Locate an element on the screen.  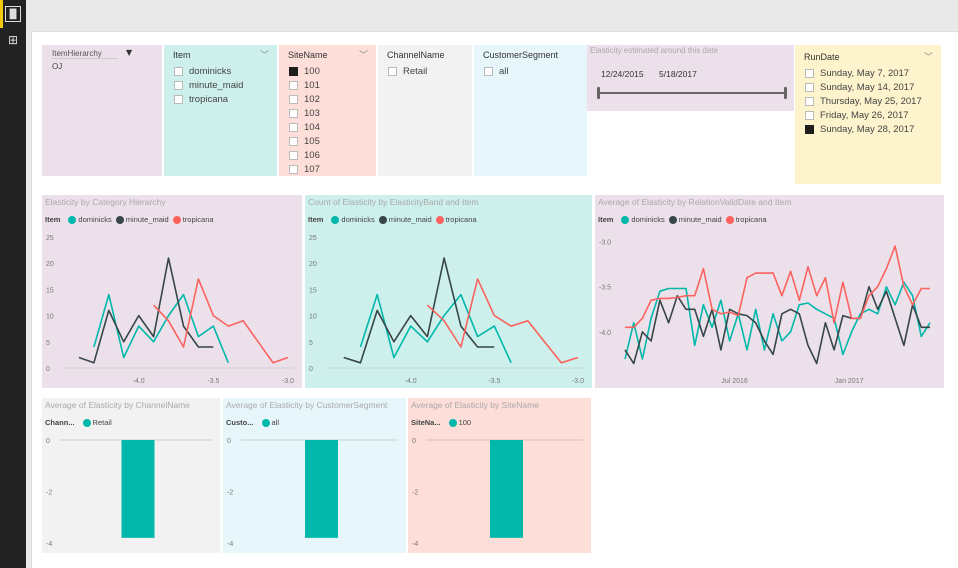
hierarchy-value: OJ is located at coordinates (57, 66).